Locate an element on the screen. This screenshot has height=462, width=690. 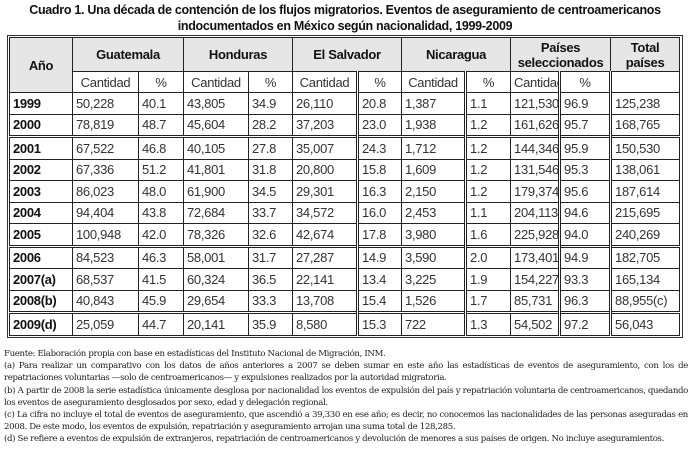
subheader-cell is located at coordinates (645, 82).